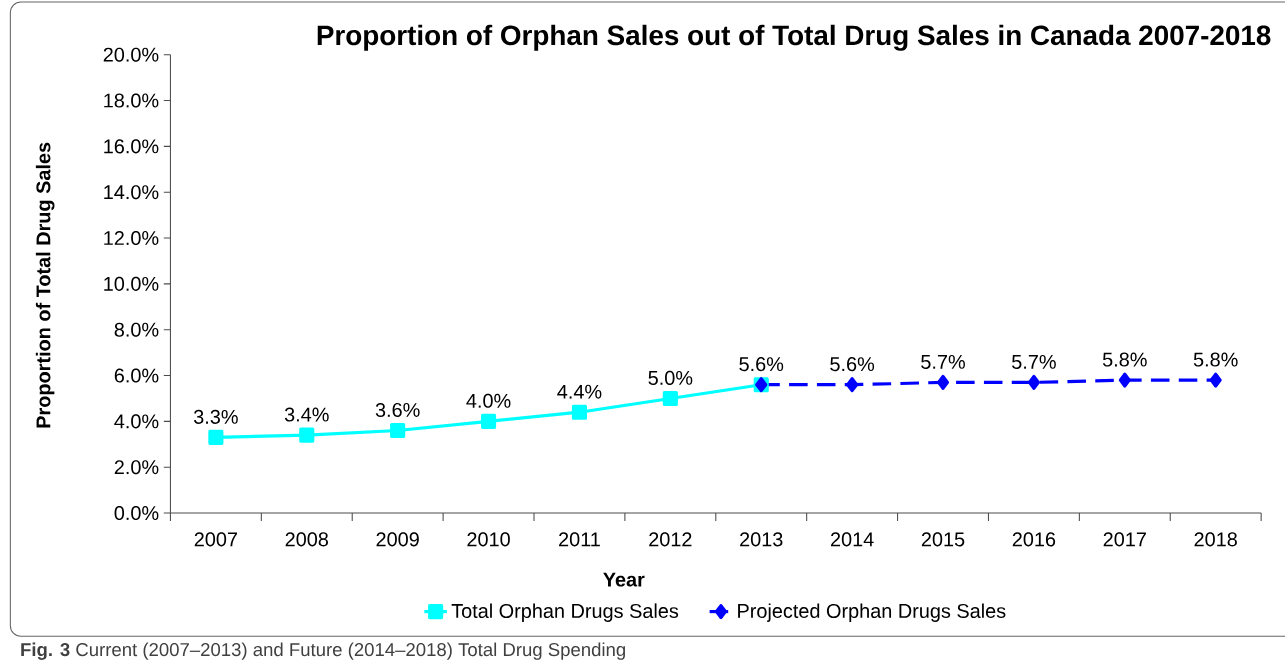 The width and height of the screenshot is (1285, 668). Describe the element at coordinates (1034, 539) in the screenshot. I see `x-tick-label: 2016` at that location.